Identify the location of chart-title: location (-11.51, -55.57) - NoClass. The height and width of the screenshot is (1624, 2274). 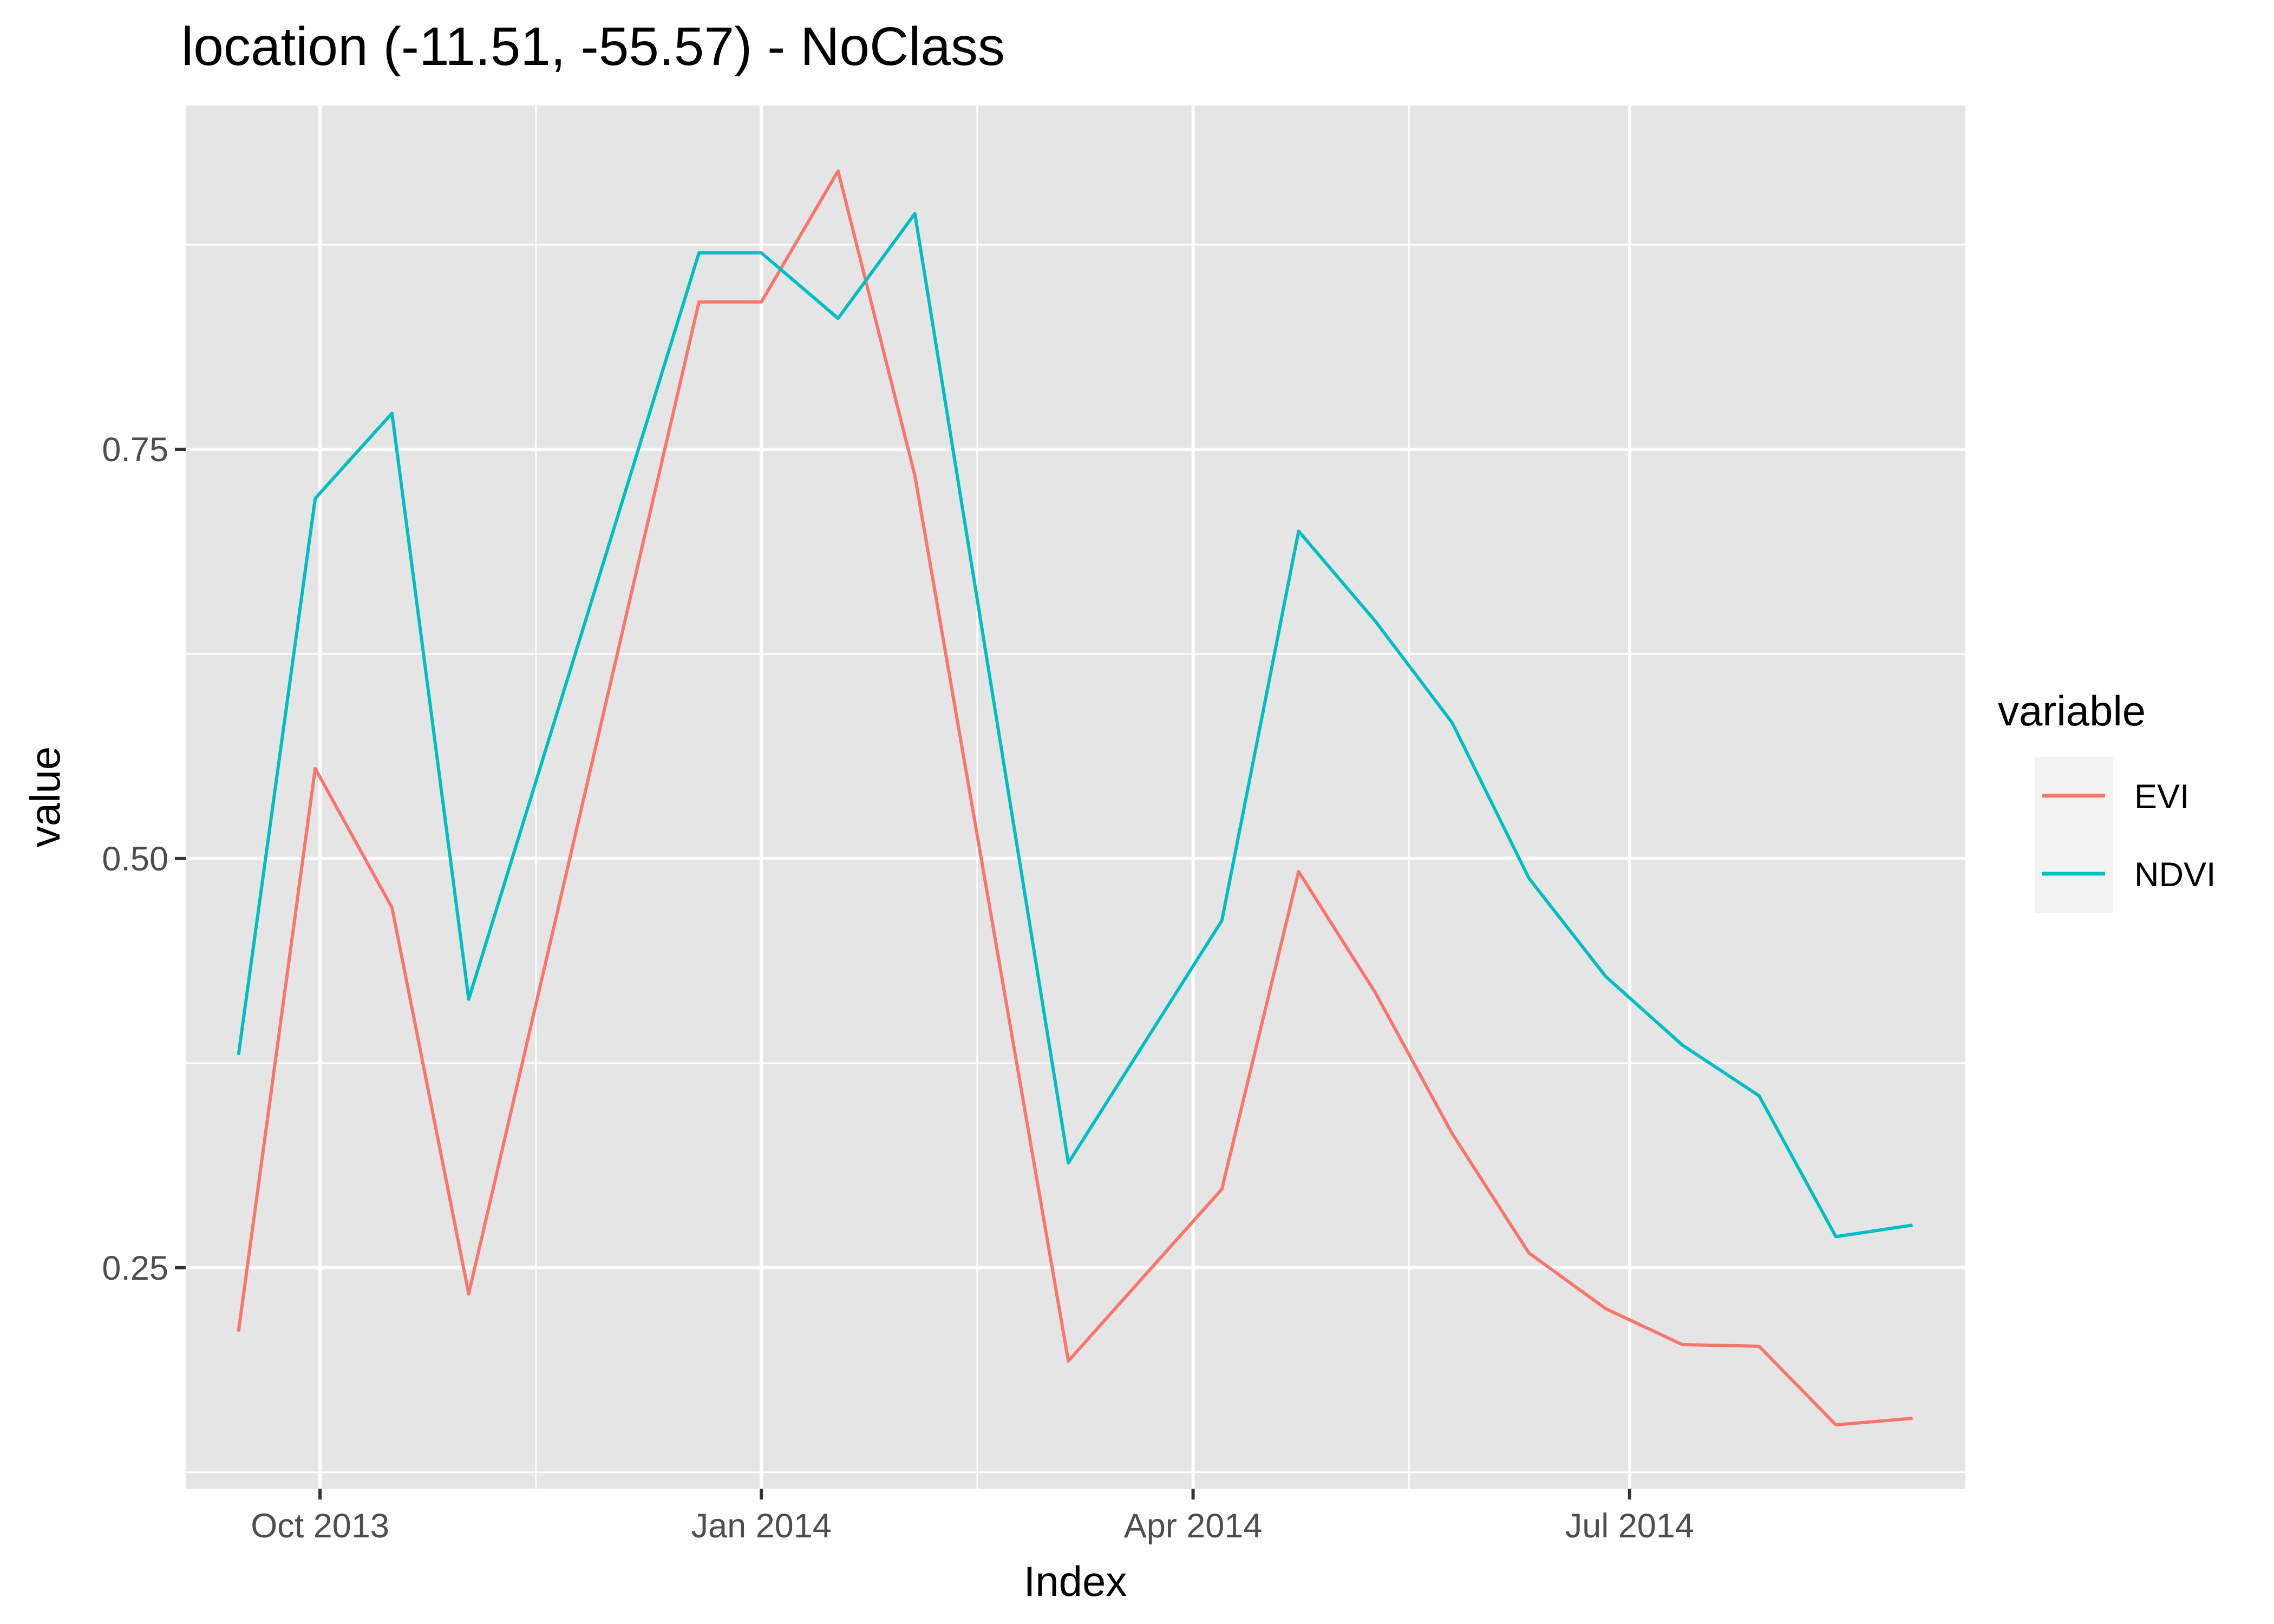
(593, 46).